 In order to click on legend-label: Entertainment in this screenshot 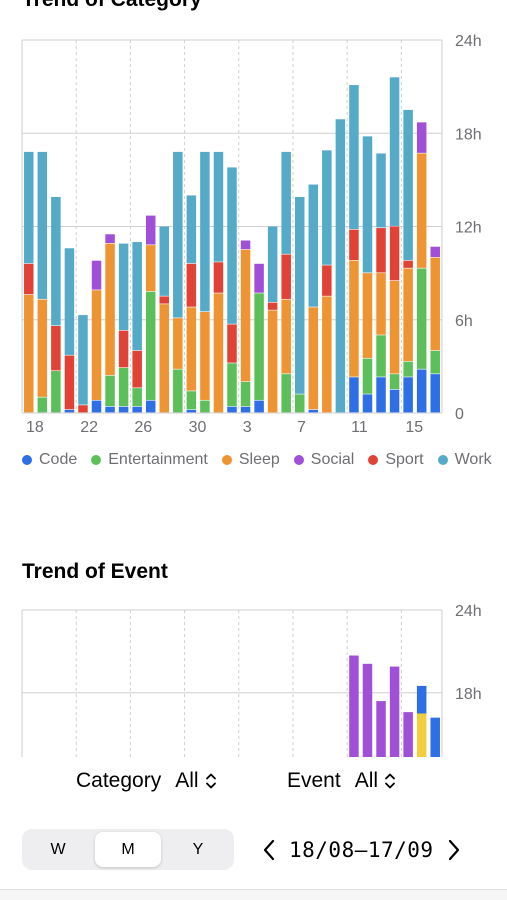, I will do `click(158, 459)`.